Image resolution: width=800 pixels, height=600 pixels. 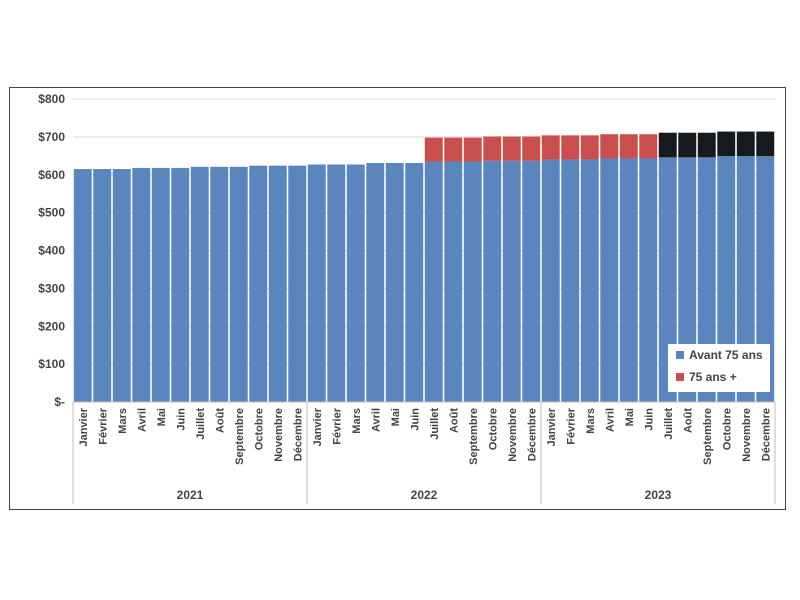 What do you see at coordinates (51, 251) in the screenshot?
I see `y-tick-label: $400` at bounding box center [51, 251].